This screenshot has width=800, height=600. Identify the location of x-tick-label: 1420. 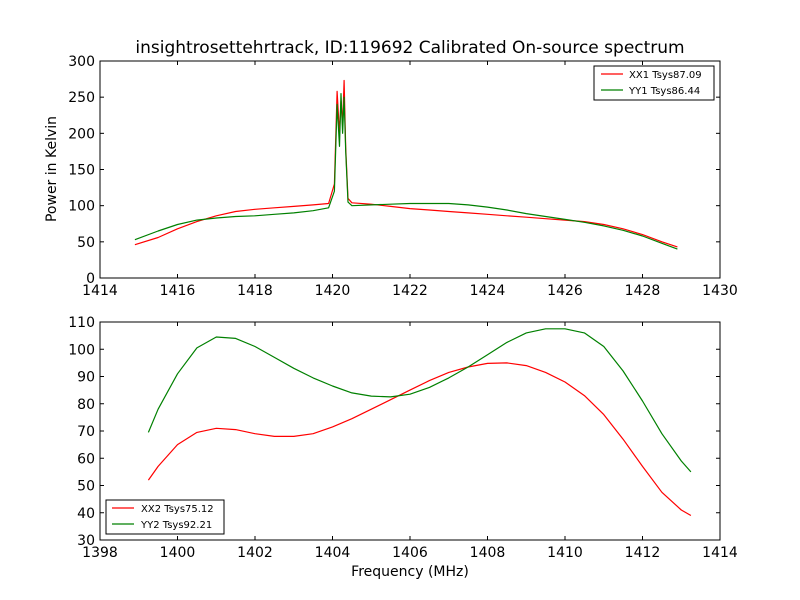
(333, 291).